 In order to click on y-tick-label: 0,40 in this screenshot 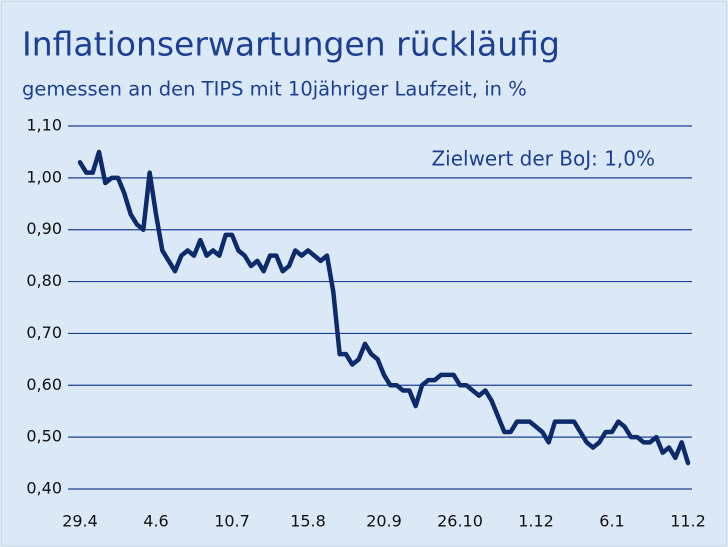, I will do `click(44, 488)`.